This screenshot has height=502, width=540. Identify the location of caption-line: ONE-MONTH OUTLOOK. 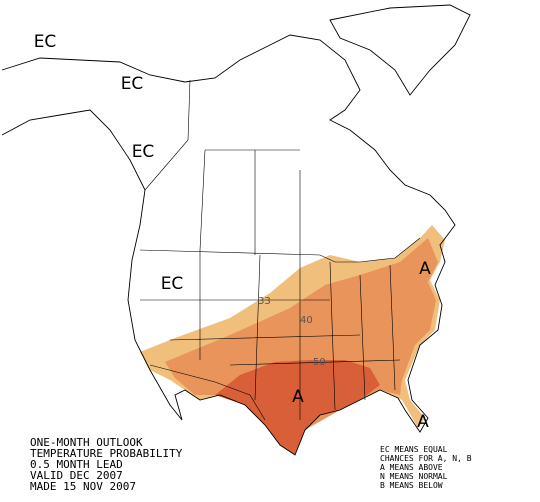
(86, 442).